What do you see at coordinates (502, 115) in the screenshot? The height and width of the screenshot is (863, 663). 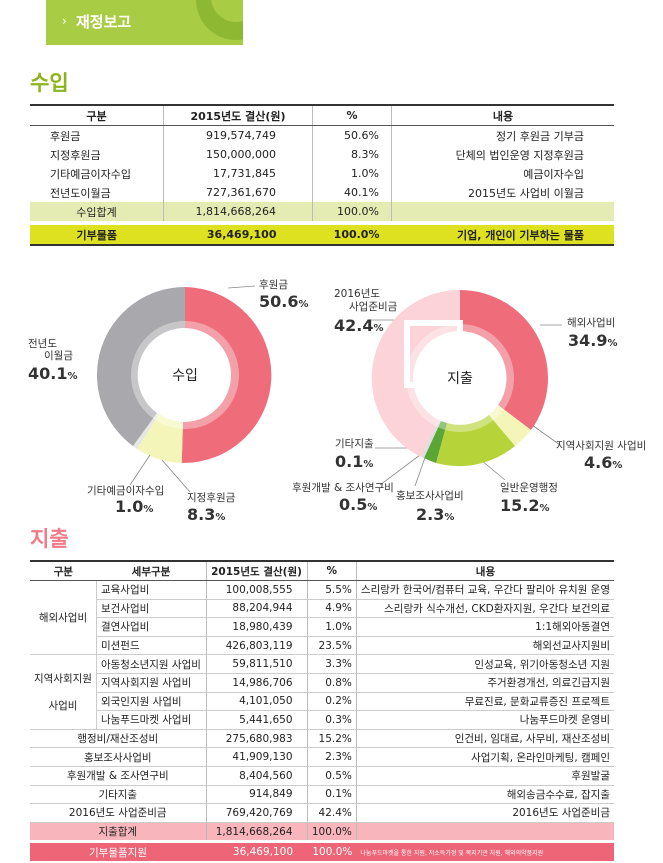 I see `col-header: 내용` at bounding box center [502, 115].